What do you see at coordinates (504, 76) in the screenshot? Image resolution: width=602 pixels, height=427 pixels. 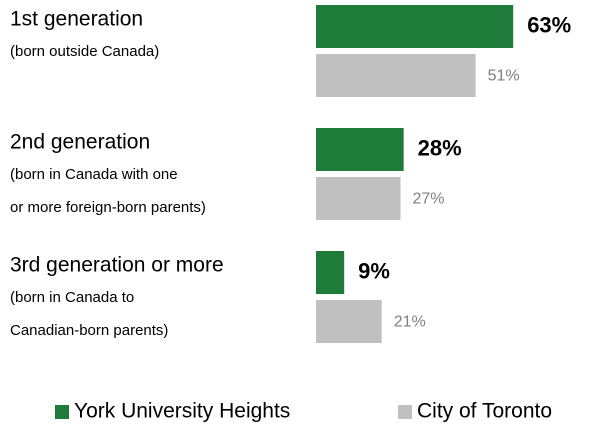 I see `value-label: 51%` at bounding box center [504, 76].